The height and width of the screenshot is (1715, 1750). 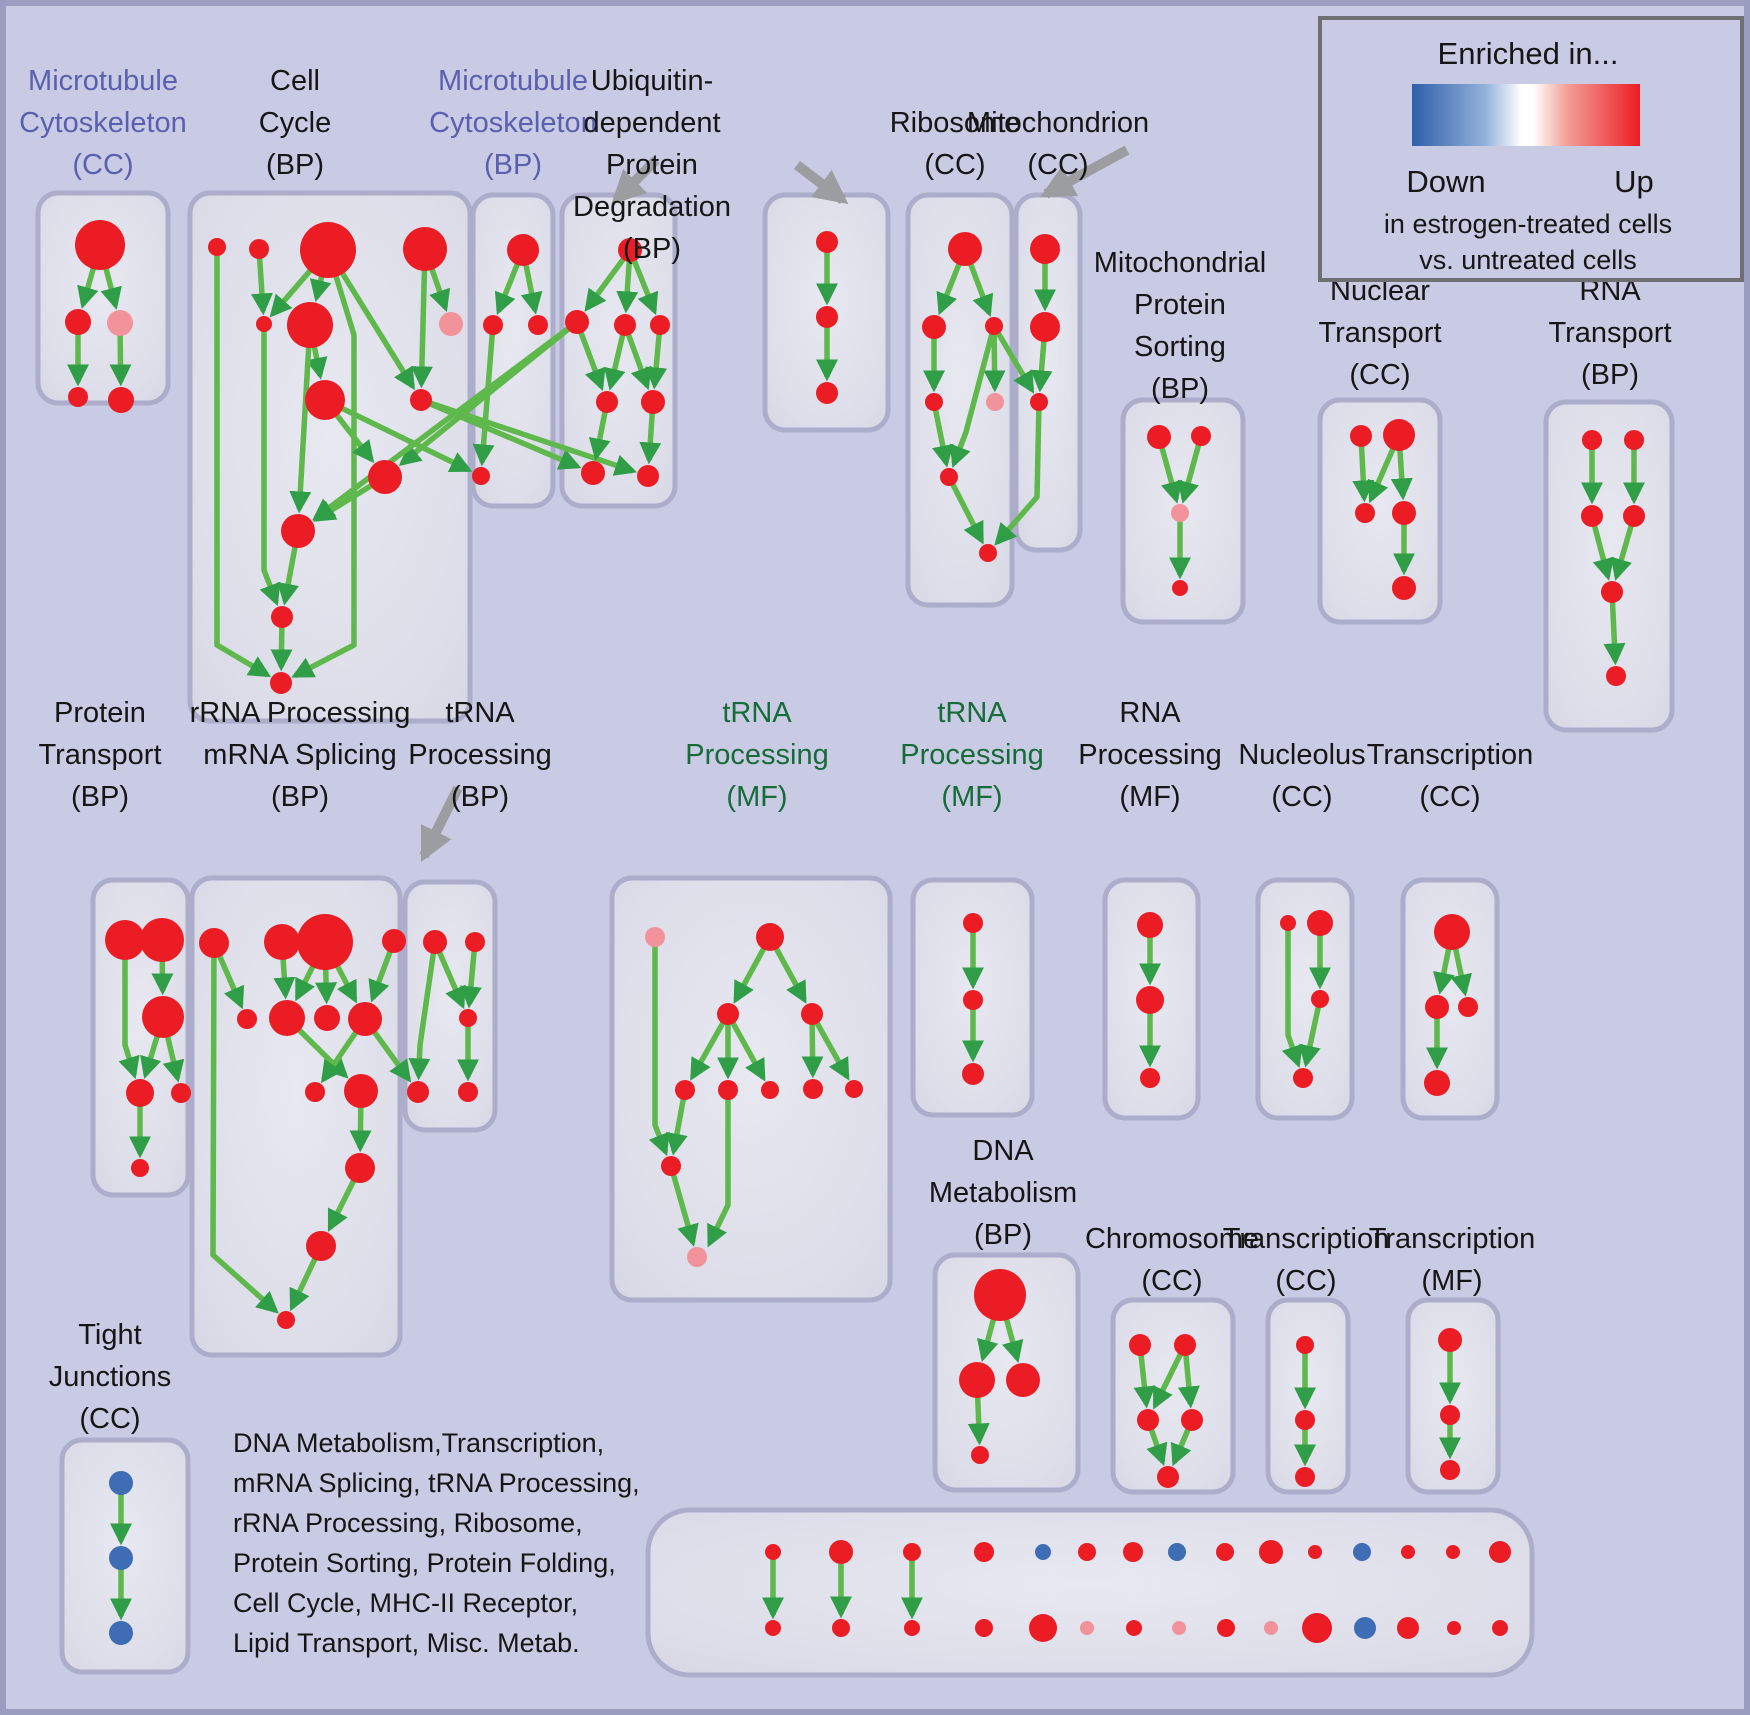 I want to click on label-rna-transport-line-2: (BP), so click(x=1610, y=375).